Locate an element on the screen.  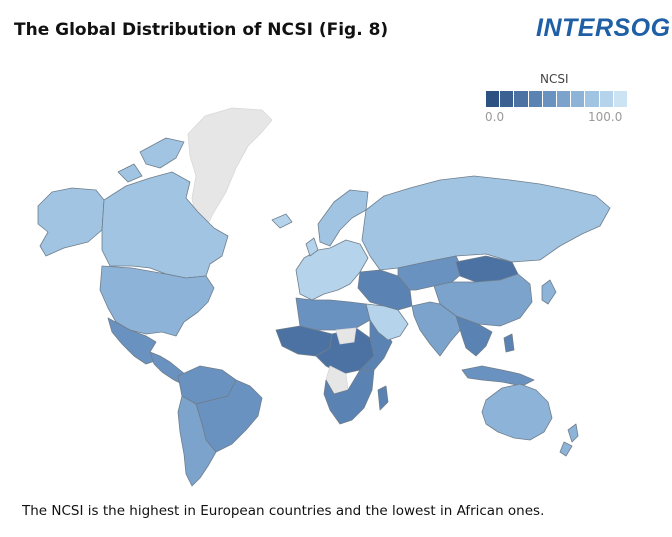
legend-color-scale is located at coordinates (556, 99).